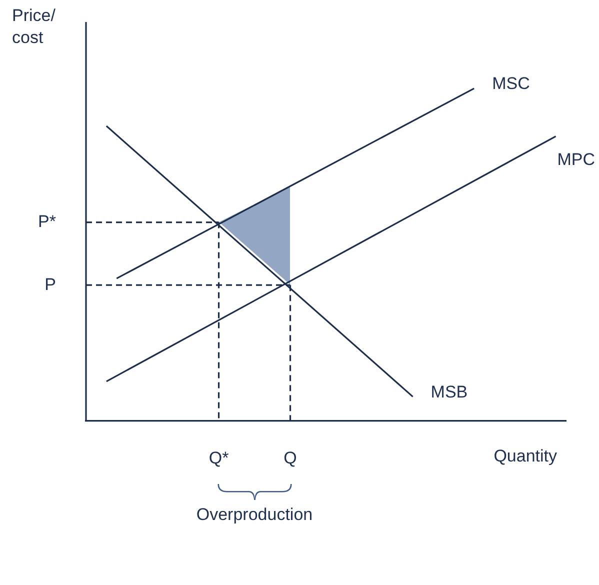 Image resolution: width=599 pixels, height=585 pixels. What do you see at coordinates (449, 392) in the screenshot?
I see `series-label: MSB` at bounding box center [449, 392].